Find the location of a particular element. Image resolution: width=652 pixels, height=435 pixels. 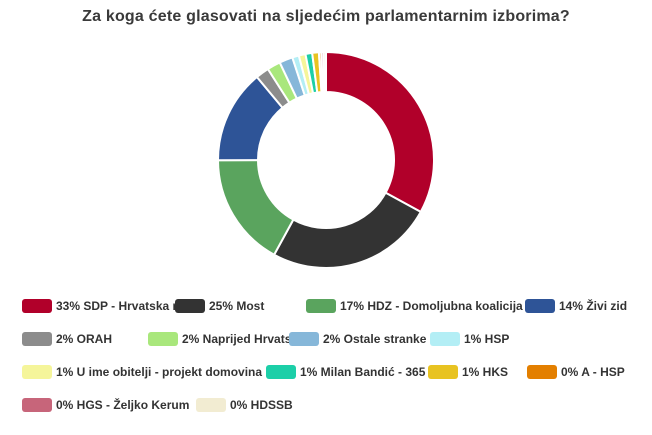

legend-item: 1% U ime obitelji - projekt domovina is located at coordinates (142, 372).